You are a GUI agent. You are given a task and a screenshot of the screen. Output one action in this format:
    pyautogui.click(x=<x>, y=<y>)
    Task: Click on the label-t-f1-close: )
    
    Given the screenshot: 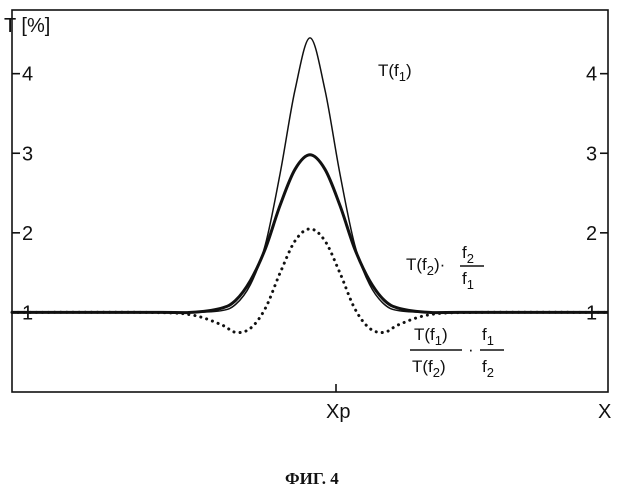 What is the action you would take?
    pyautogui.click(x=409, y=70)
    